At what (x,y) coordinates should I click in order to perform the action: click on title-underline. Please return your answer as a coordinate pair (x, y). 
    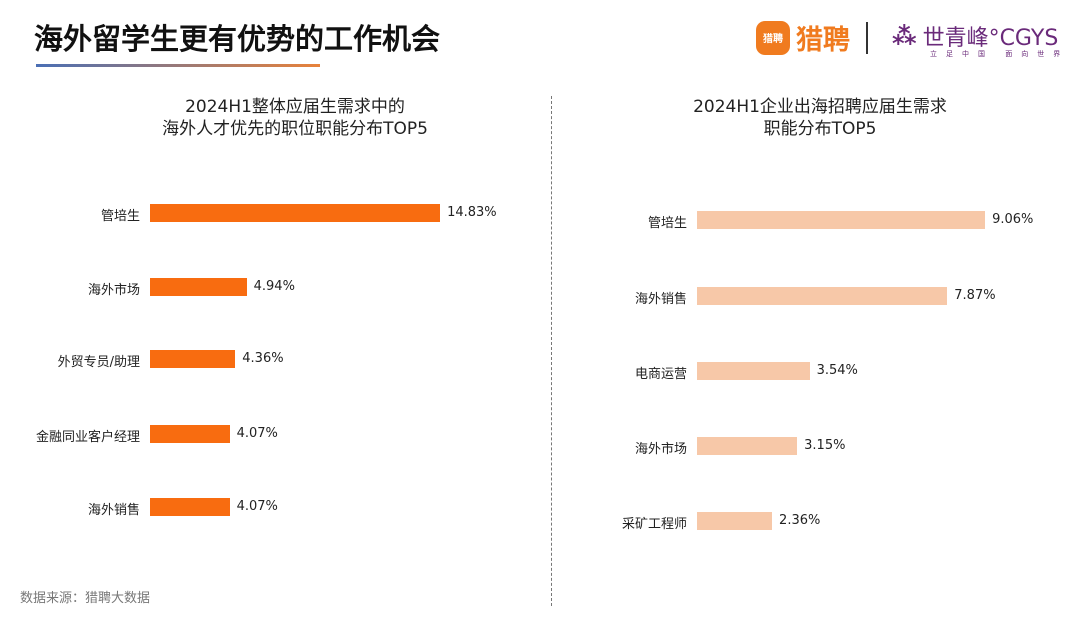
    Looking at the image, I should click on (178, 65).